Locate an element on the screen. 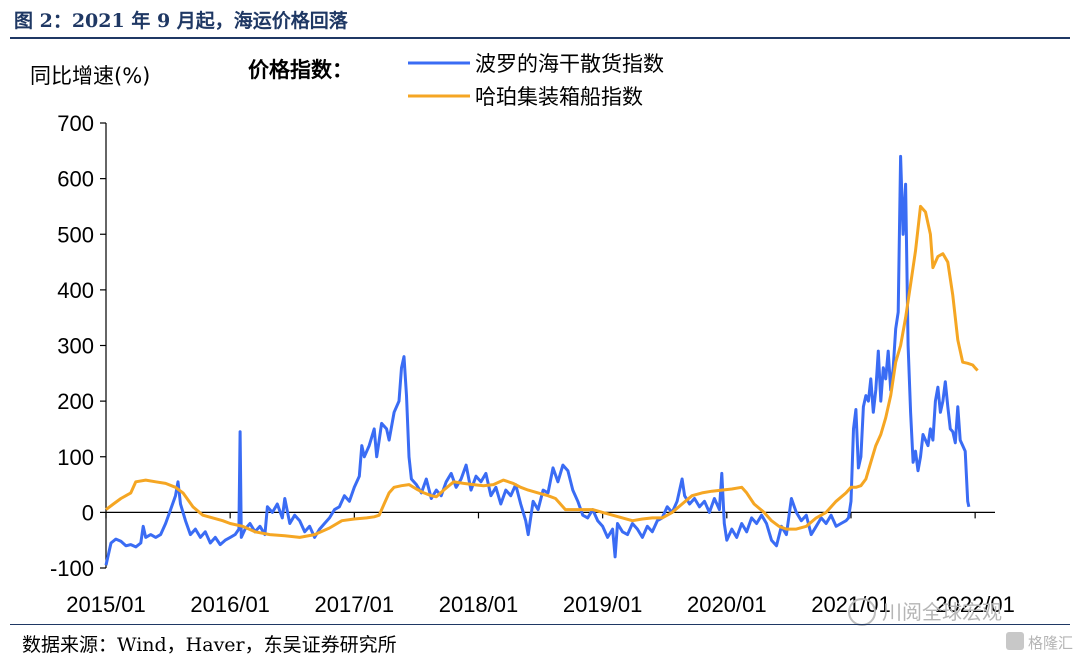 Image resolution: width=1080 pixels, height=662 pixels. x-tick-label: 2015/01 is located at coordinates (106, 604).